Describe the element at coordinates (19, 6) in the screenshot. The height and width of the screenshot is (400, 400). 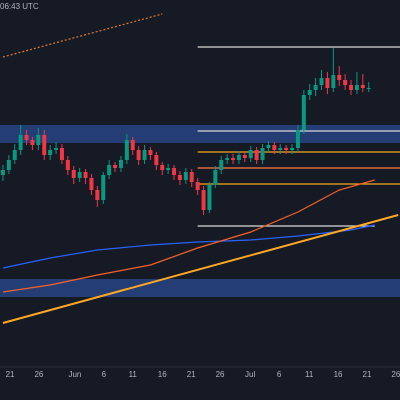
I see `timestamp: 06:43 UTC` at that location.